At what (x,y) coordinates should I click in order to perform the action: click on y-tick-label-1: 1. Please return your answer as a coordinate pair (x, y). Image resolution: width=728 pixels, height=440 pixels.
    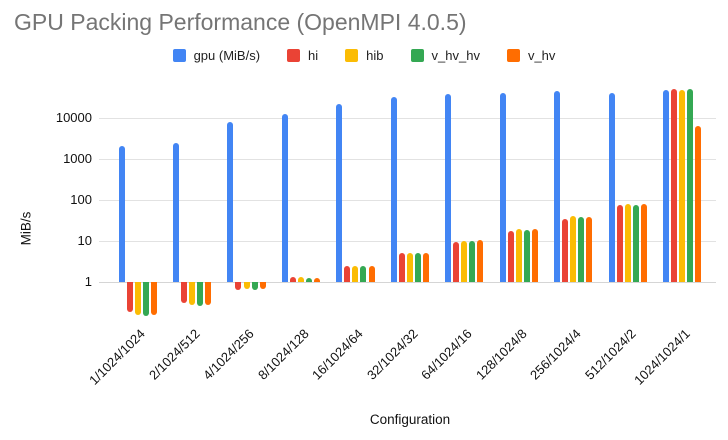
    Looking at the image, I should click on (88, 281).